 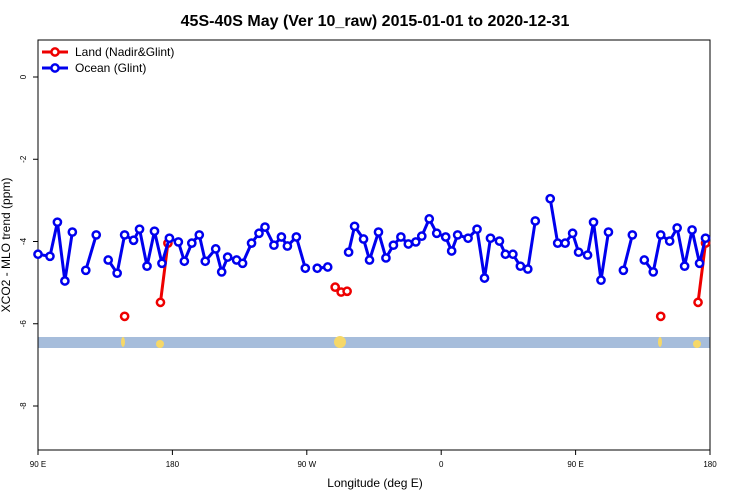 What do you see at coordinates (23, 241) in the screenshot?
I see `y-tick-label: -4` at bounding box center [23, 241].